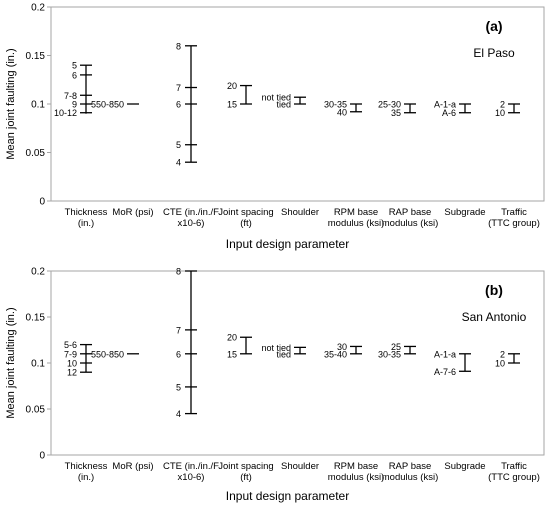 The height and width of the screenshot is (507, 550). What do you see at coordinates (396, 347) in the screenshot?
I see `level-label: 25` at bounding box center [396, 347].